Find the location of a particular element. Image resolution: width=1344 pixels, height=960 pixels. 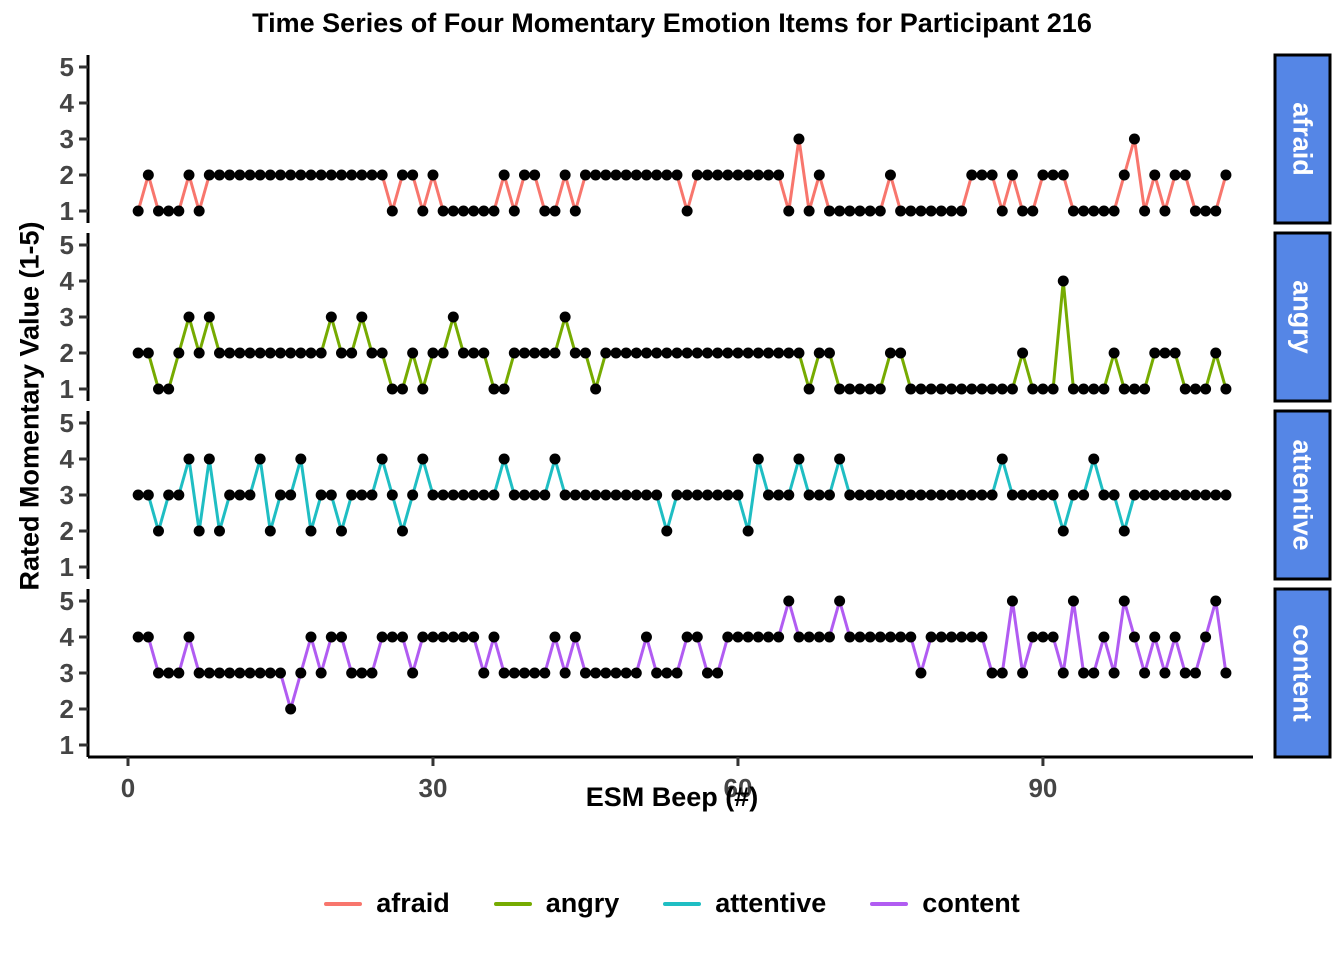

series-line-content is located at coordinates (683, 655).